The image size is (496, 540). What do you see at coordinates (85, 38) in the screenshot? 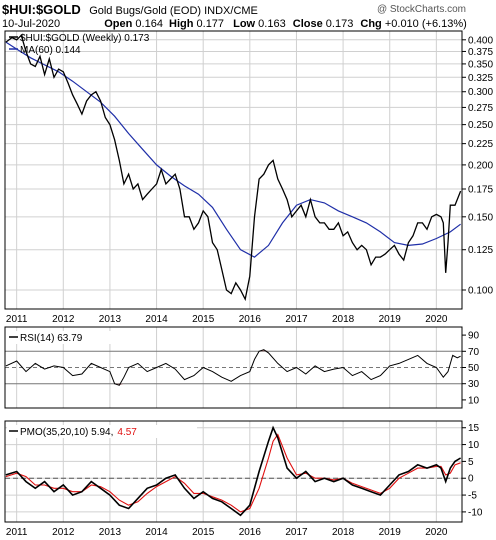
I see `legend-price-label: $HUI:$GOLD (Weekly) 0.173` at bounding box center [85, 38].